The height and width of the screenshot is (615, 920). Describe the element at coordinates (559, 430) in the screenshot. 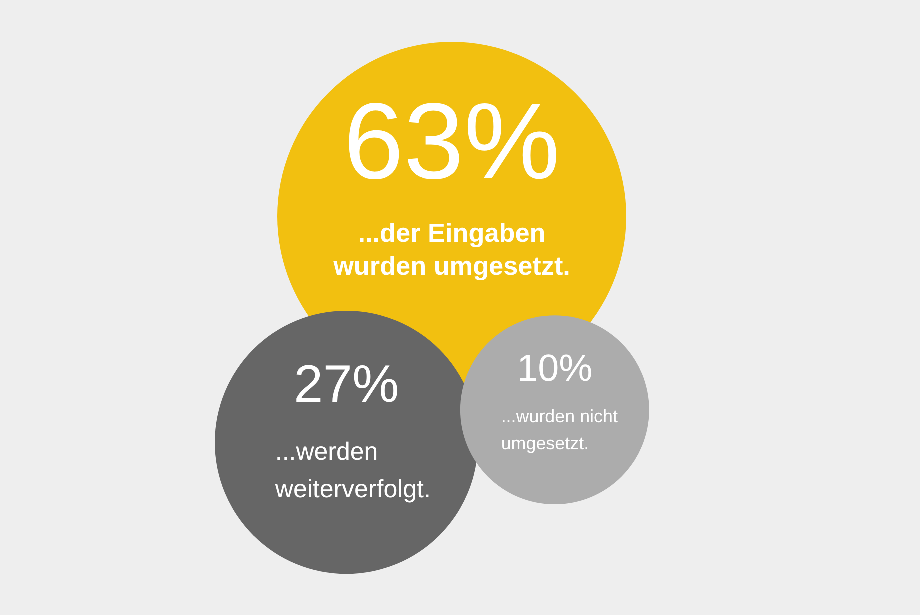

I see `category-label: ...wurden nicht umgesetzt.` at that location.